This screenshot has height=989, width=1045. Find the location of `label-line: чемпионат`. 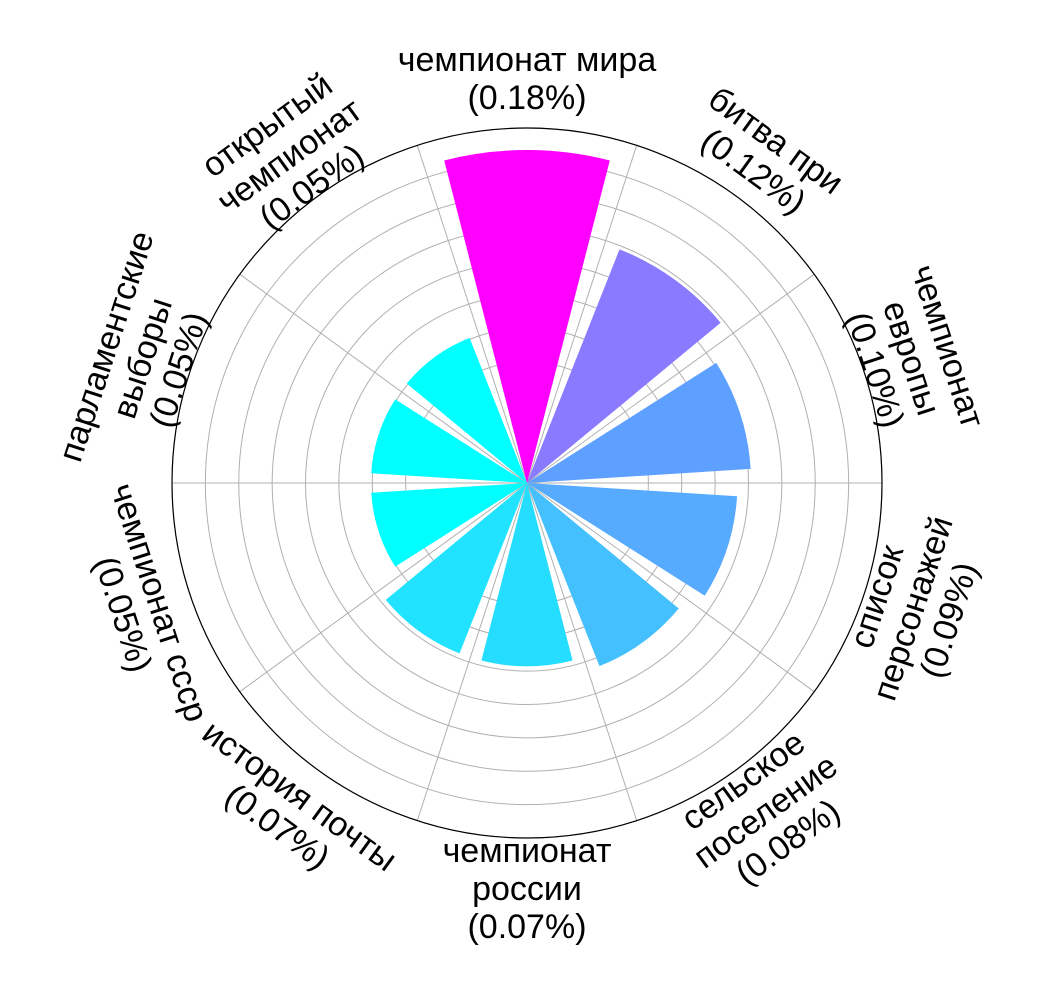

label-line: чемпионат is located at coordinates (527, 851).